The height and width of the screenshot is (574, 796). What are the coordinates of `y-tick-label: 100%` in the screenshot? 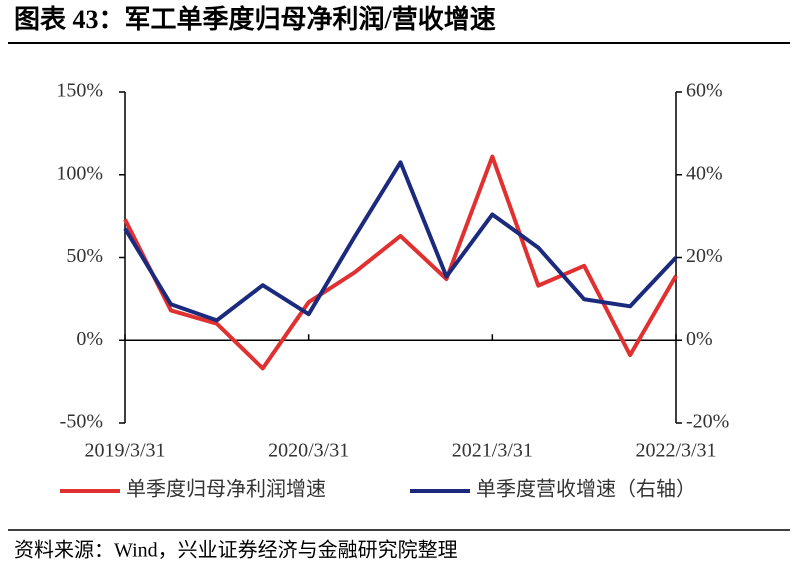 It's located at (79, 173).